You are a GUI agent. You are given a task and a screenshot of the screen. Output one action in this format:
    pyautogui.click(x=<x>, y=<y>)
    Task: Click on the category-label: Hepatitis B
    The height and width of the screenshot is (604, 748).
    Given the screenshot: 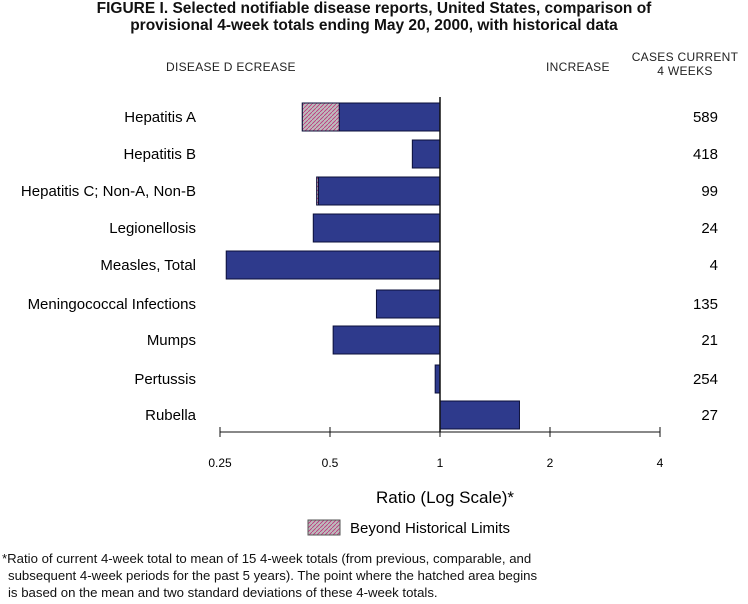 What is the action you would take?
    pyautogui.click(x=159, y=154)
    